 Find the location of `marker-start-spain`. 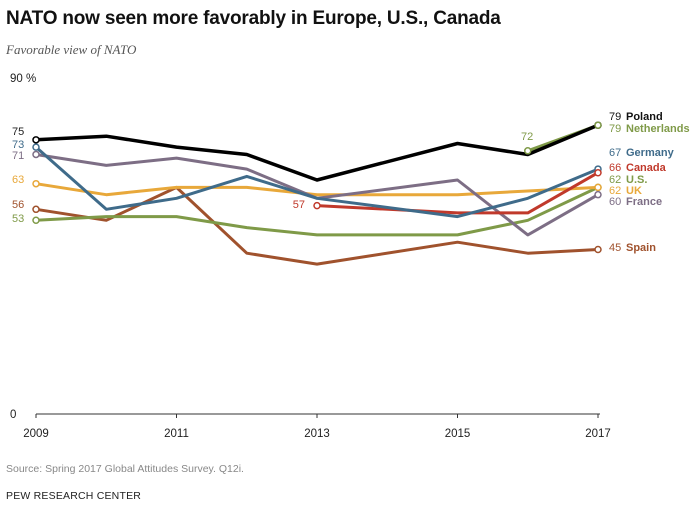

marker-start-spain is located at coordinates (36, 209).